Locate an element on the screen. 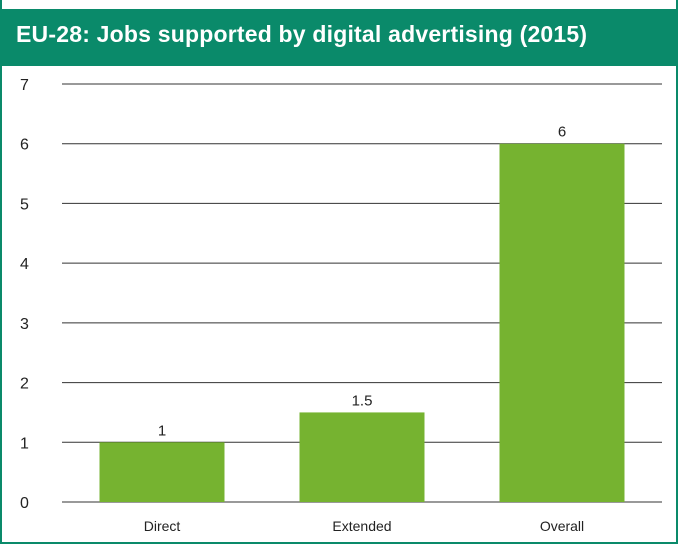 This screenshot has width=678, height=544. y-tick-label: 2 is located at coordinates (24, 384).